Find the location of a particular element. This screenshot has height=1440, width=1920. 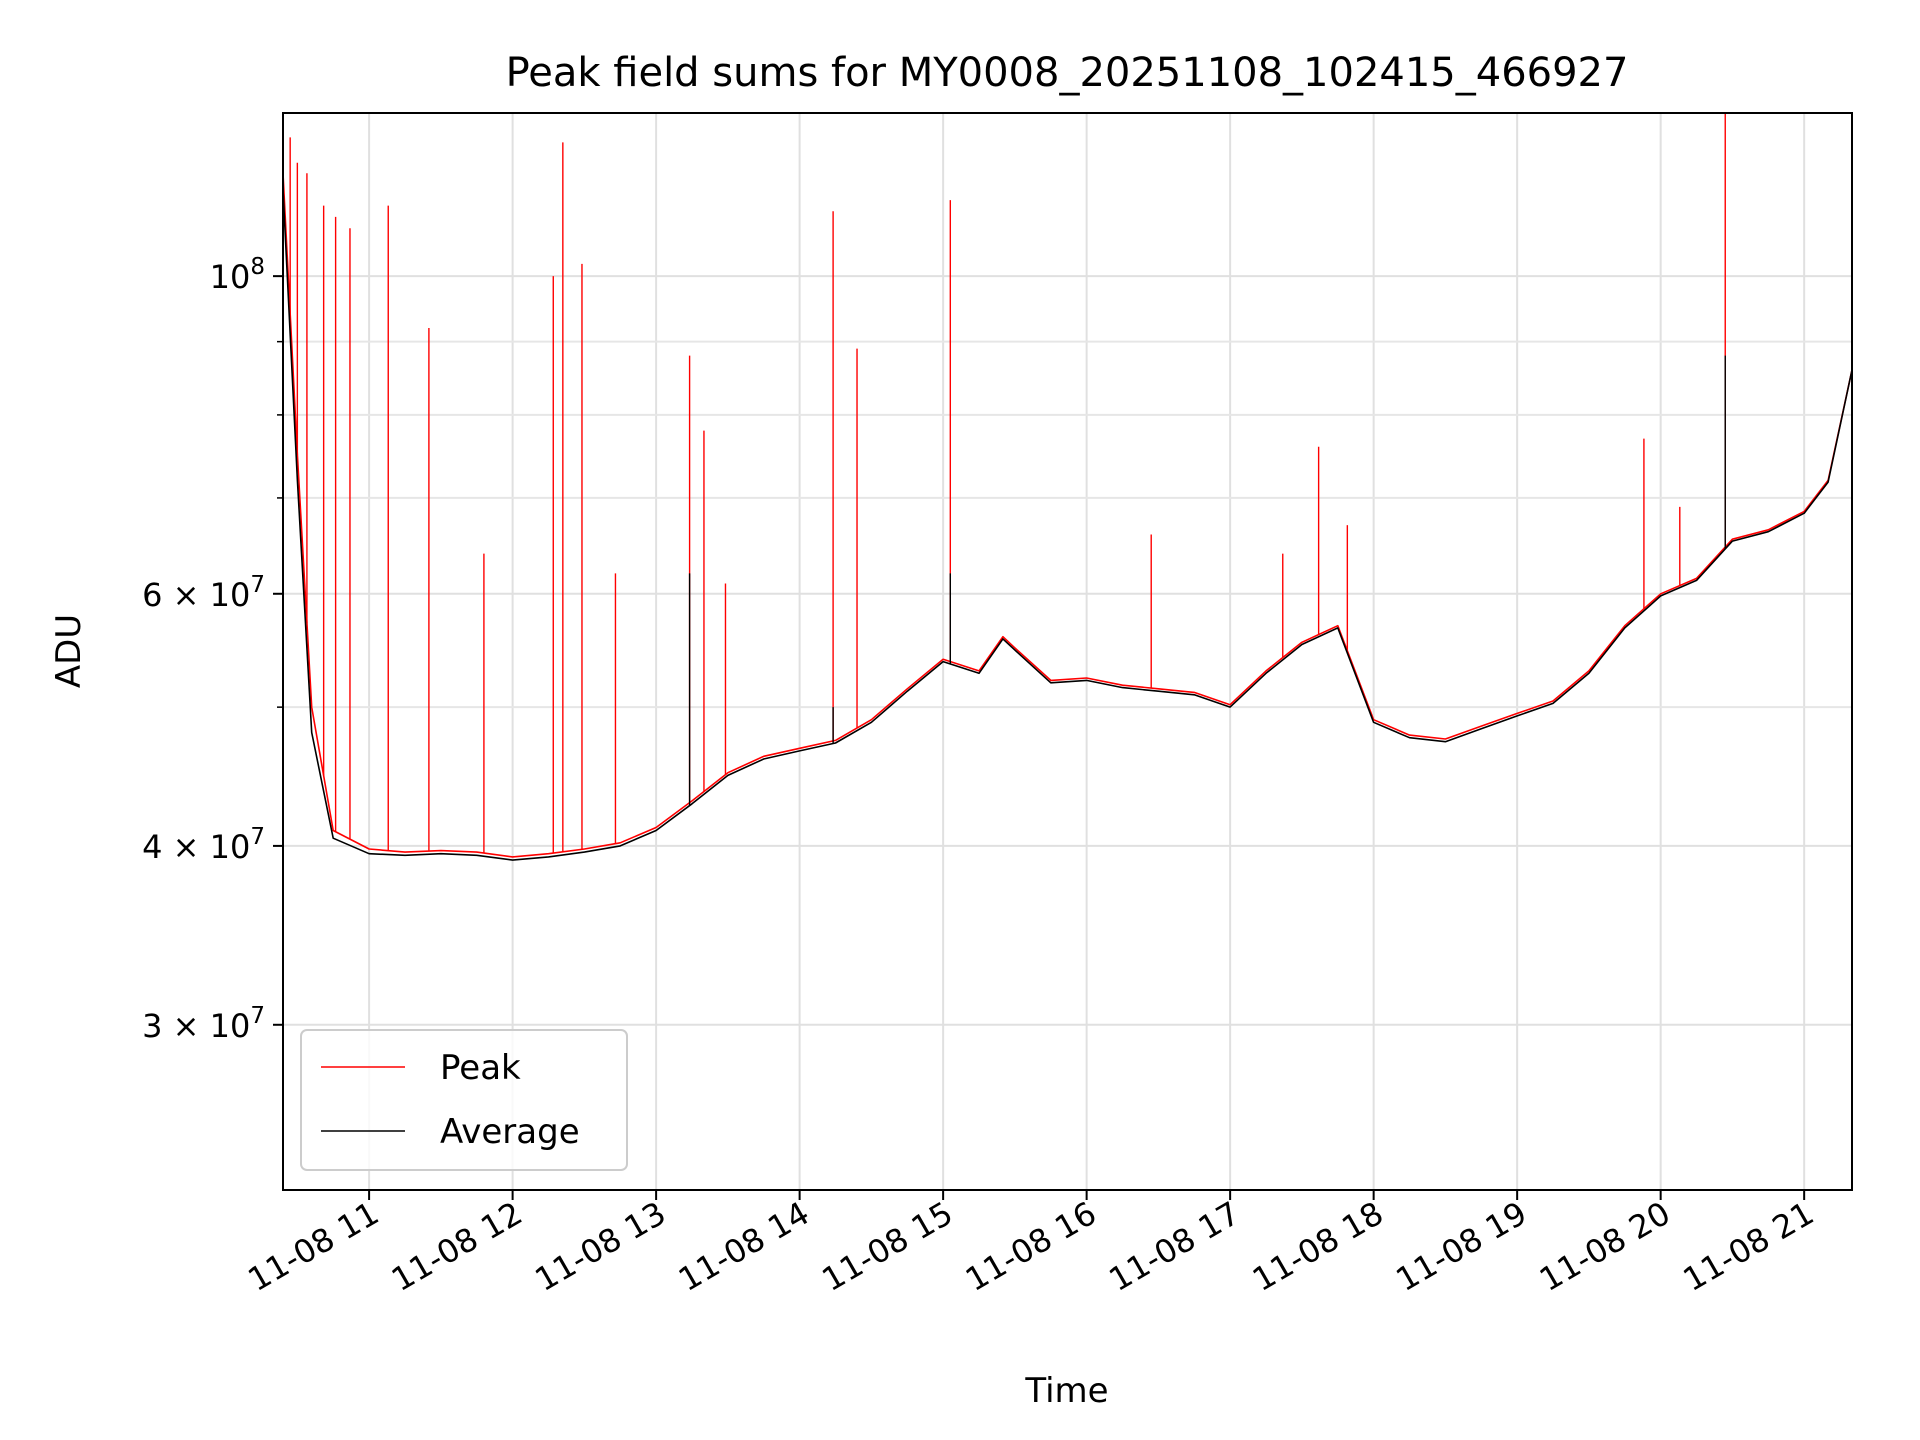

y-tick-label: 6 × 107 is located at coordinates (203, 593).